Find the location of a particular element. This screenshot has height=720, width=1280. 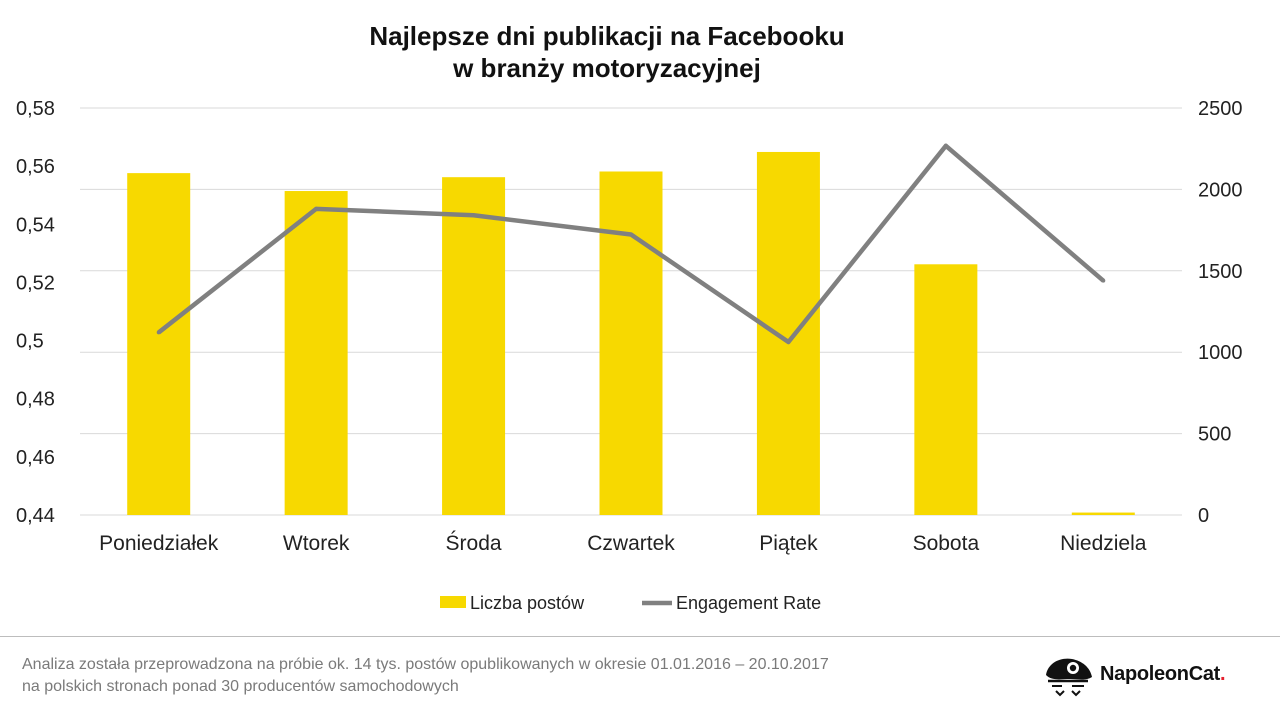

chart-title-line-1: Najlepsze dni publikacji na Facebooku is located at coordinates (607, 36).